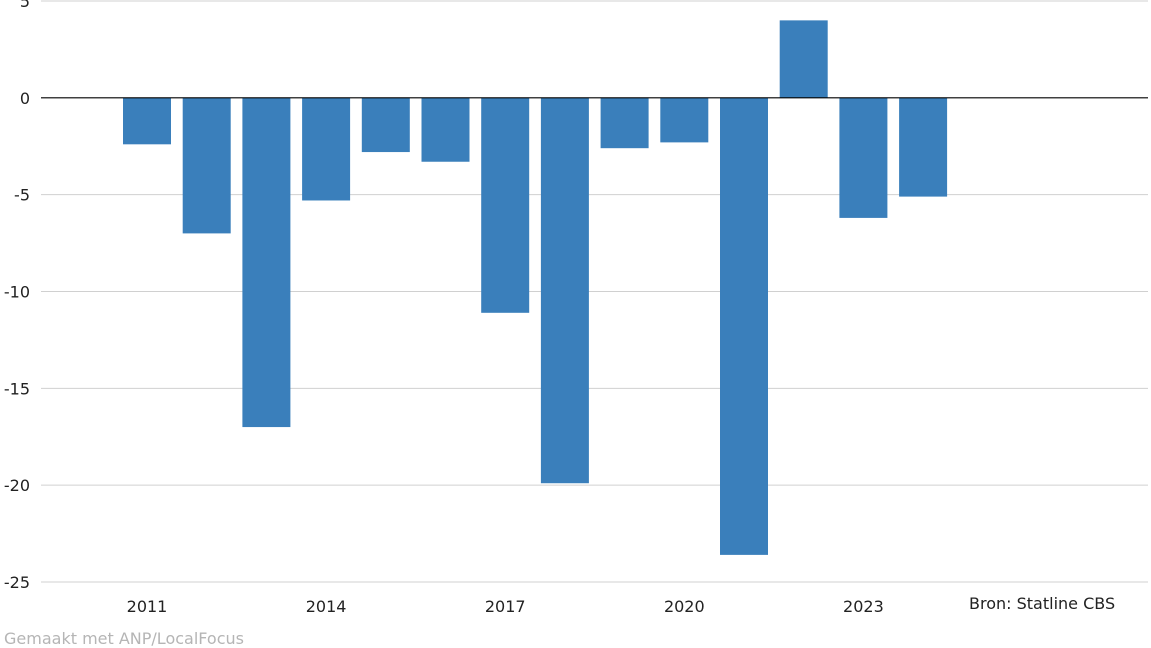 The height and width of the screenshot is (648, 1151). I want to click on x-axis-ticks: 2011 2014 2017 2020 2023, so click(505, 606).